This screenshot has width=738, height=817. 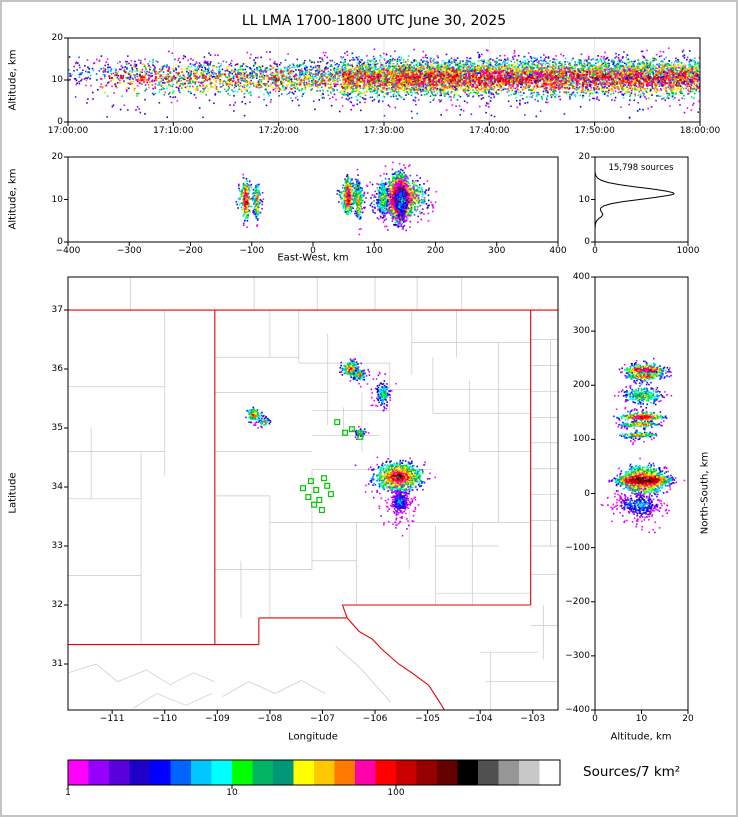 What do you see at coordinates (435, 251) in the screenshot?
I see `ew-axis-tick-label: 200` at bounding box center [435, 251].